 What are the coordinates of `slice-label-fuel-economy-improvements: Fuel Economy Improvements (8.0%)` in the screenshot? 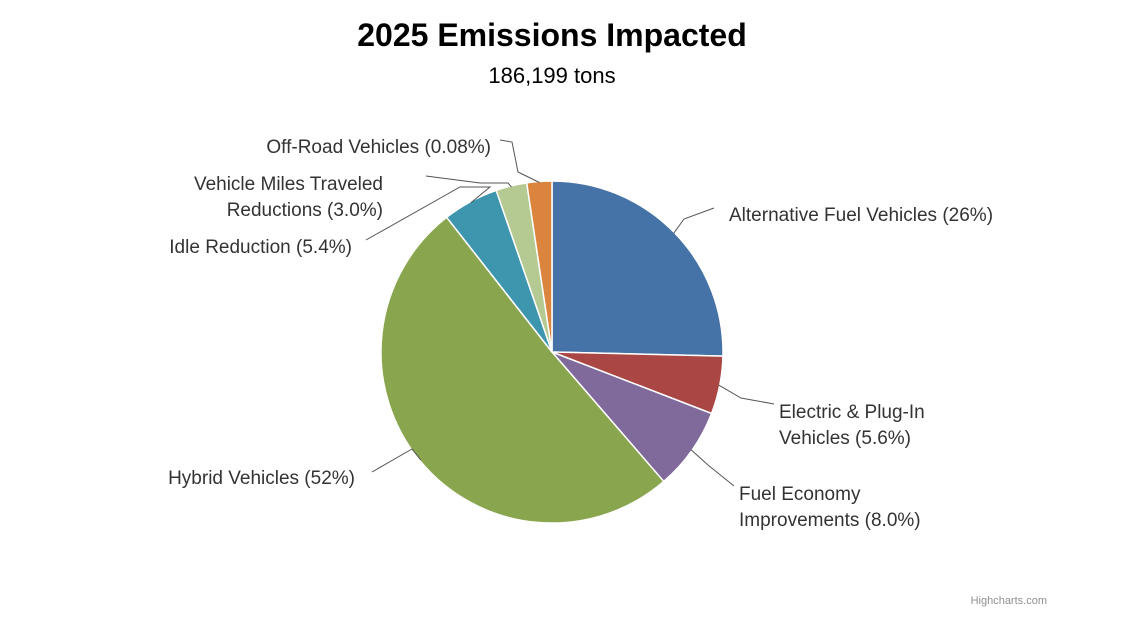 It's located at (830, 507).